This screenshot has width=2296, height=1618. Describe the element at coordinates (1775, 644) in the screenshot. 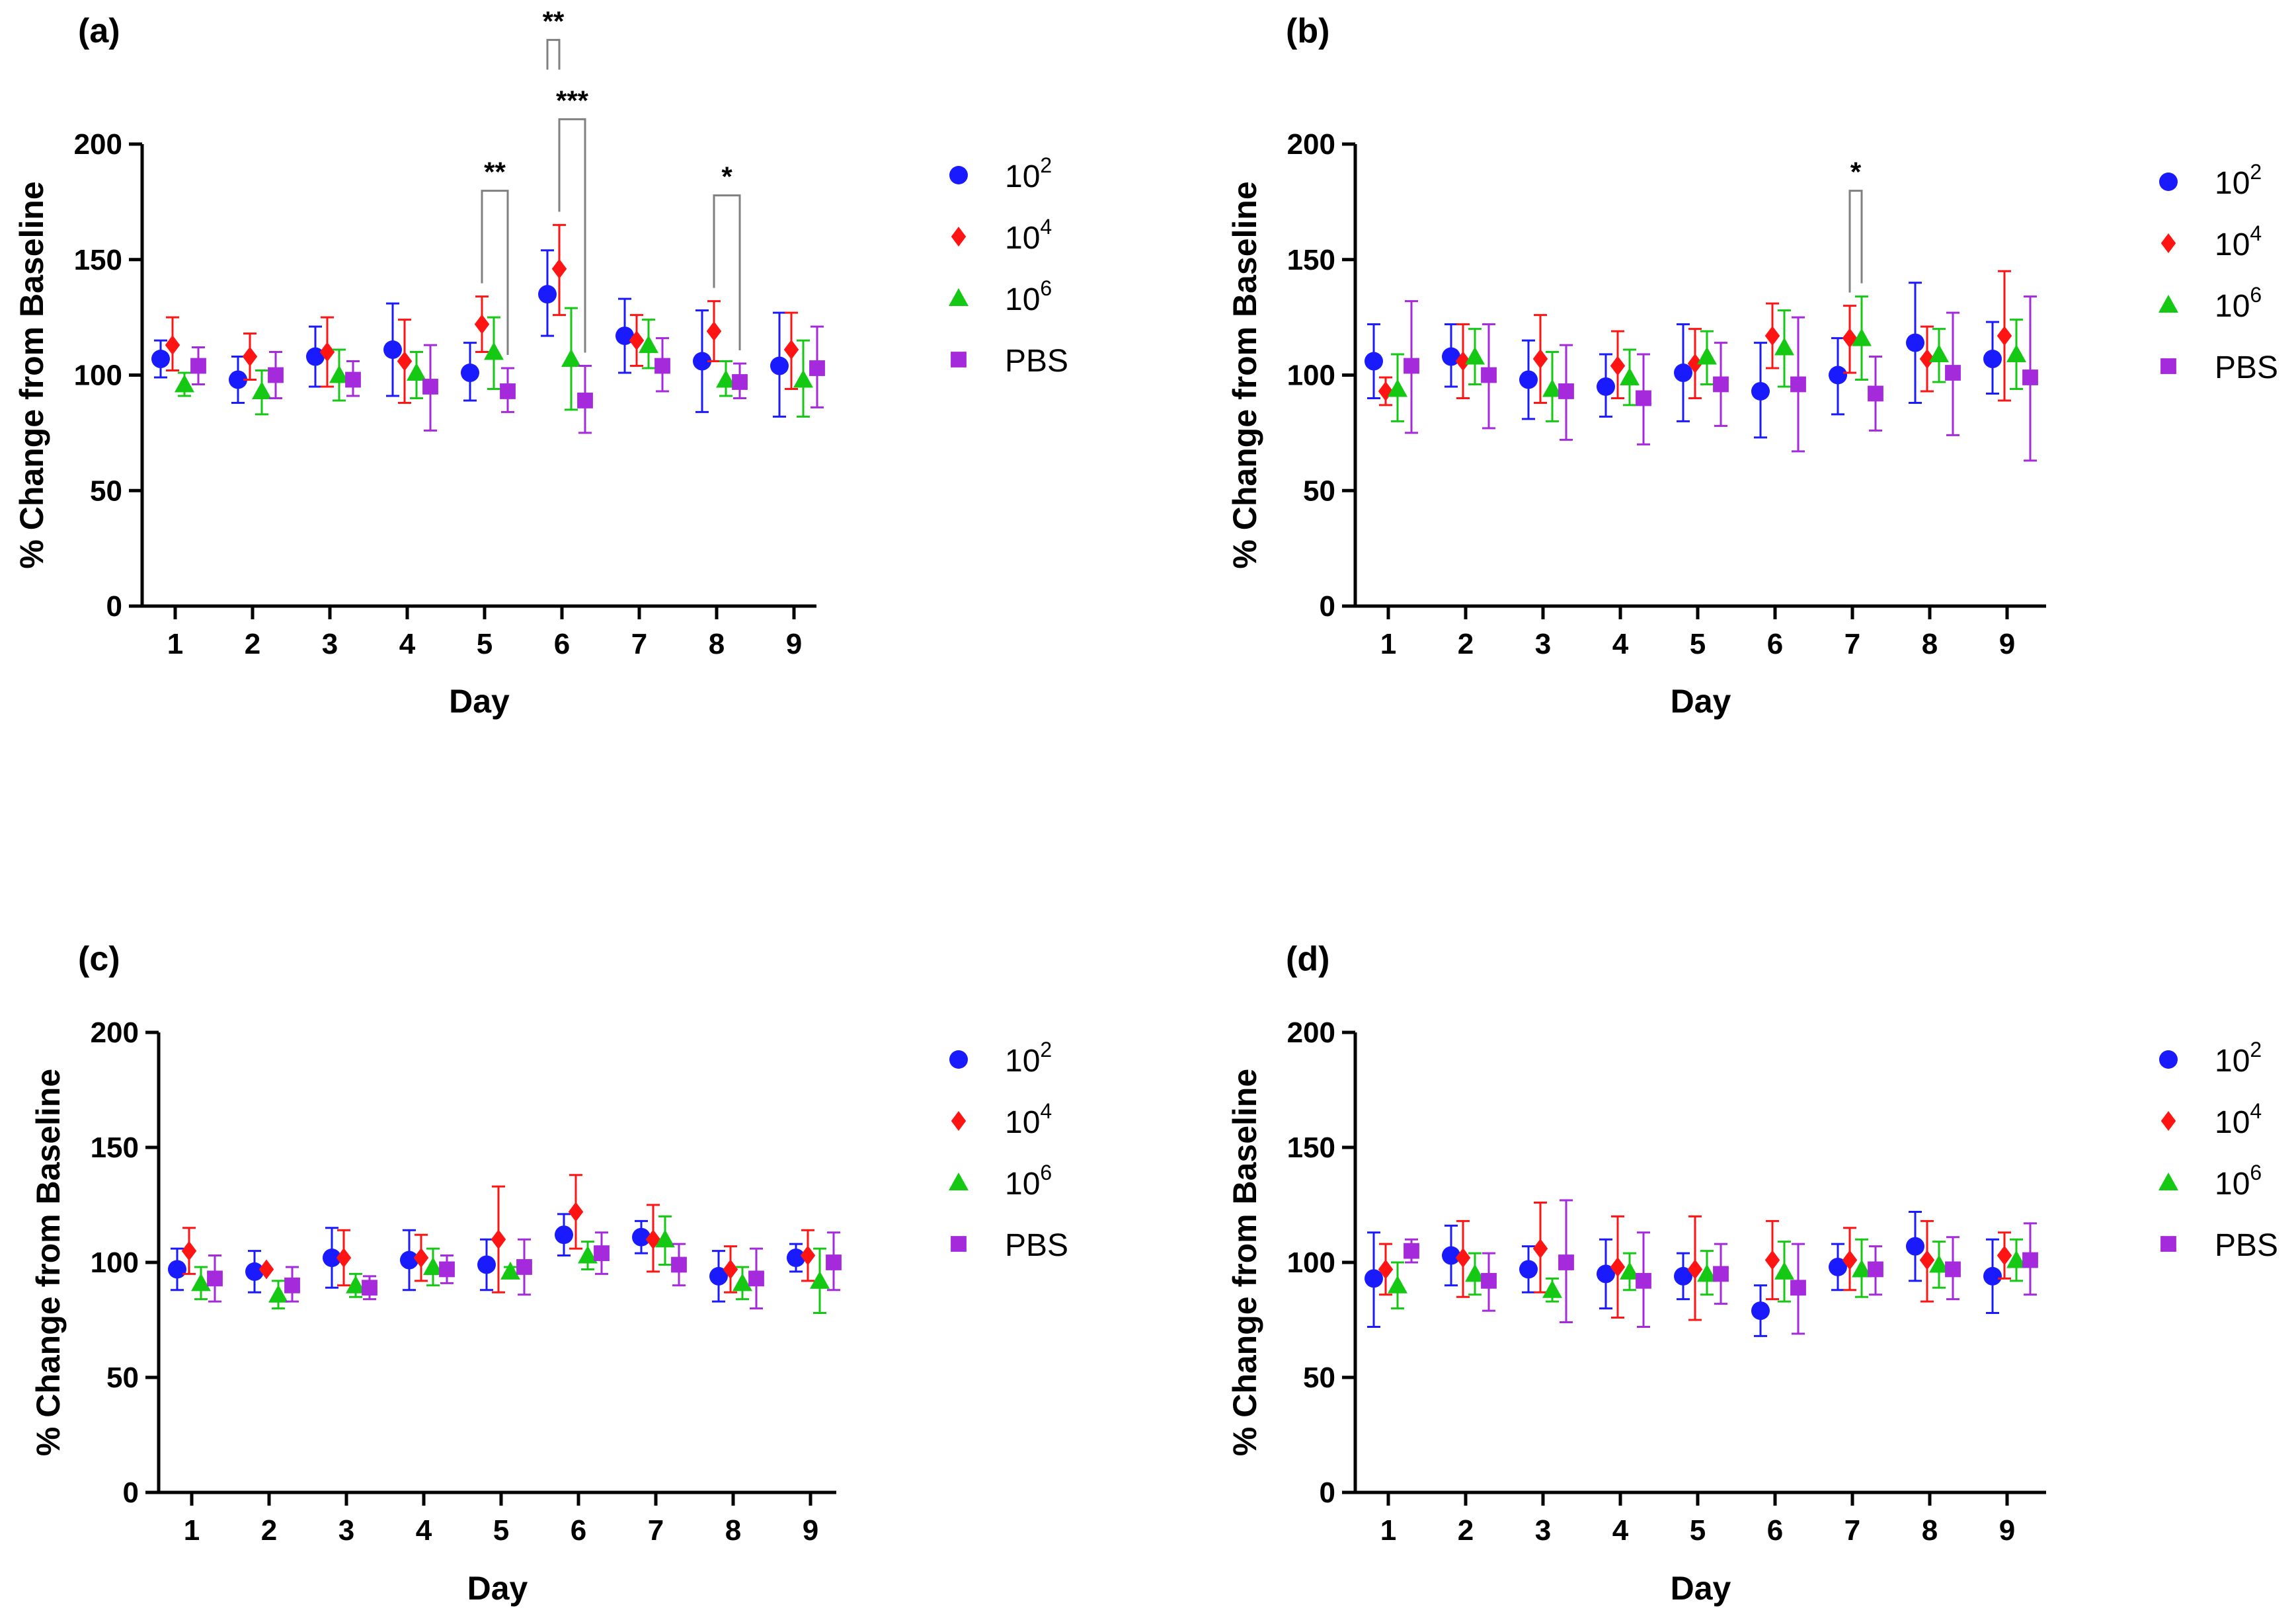

I see `x-tick-label: 6` at that location.